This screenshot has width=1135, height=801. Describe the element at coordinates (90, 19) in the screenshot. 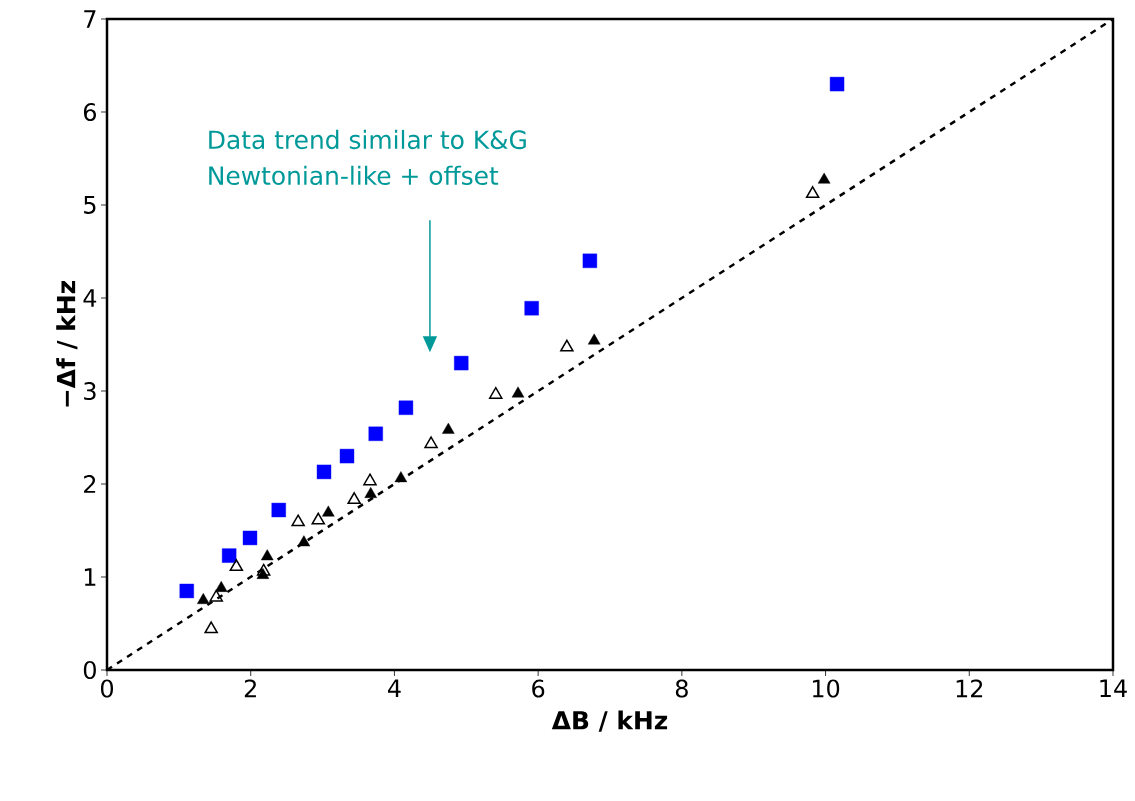

I see `y-tick-label: 7` at that location.